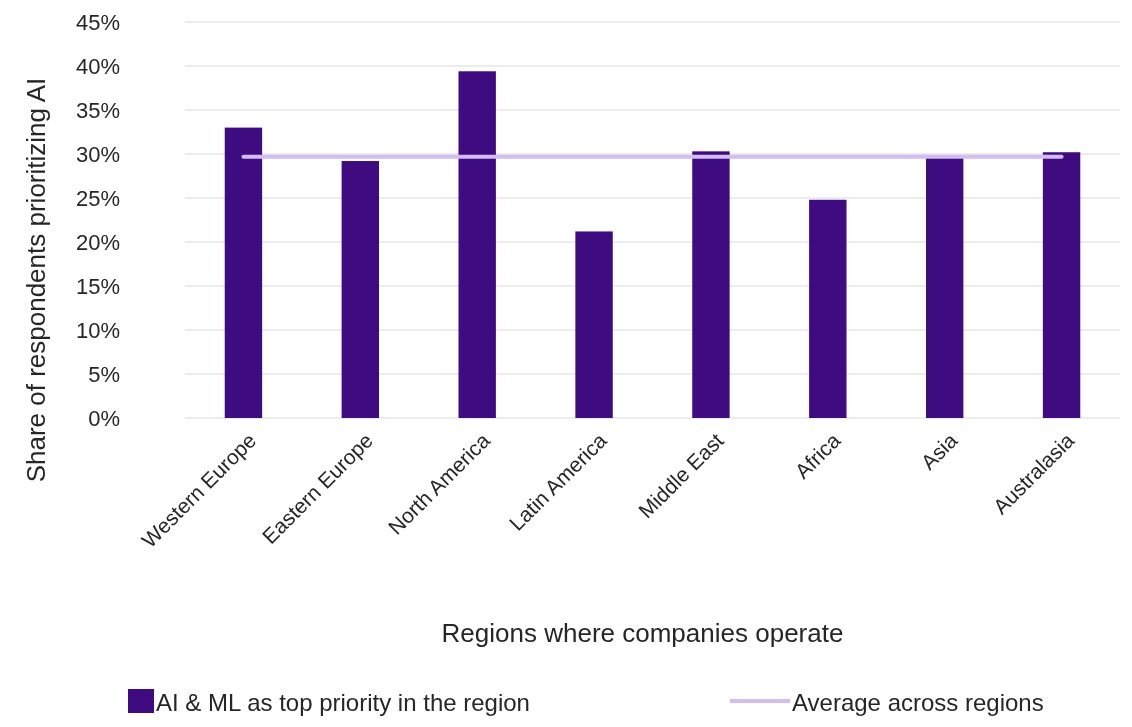 The height and width of the screenshot is (727, 1132). Describe the element at coordinates (104, 374) in the screenshot. I see `y-tick-label: 5%` at that location.